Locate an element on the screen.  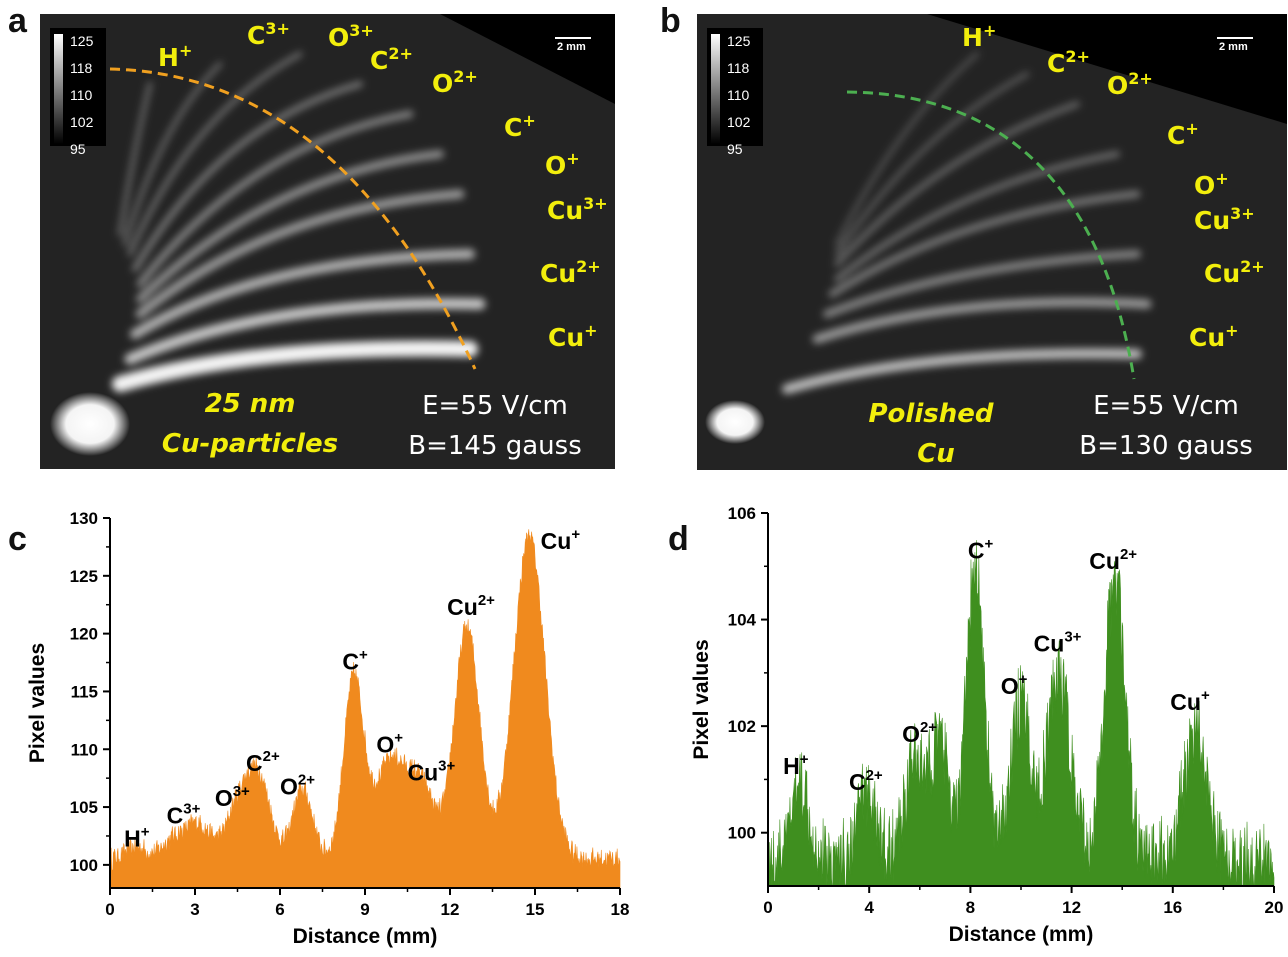
peak-label: C2+ is located at coordinates (263, 762).